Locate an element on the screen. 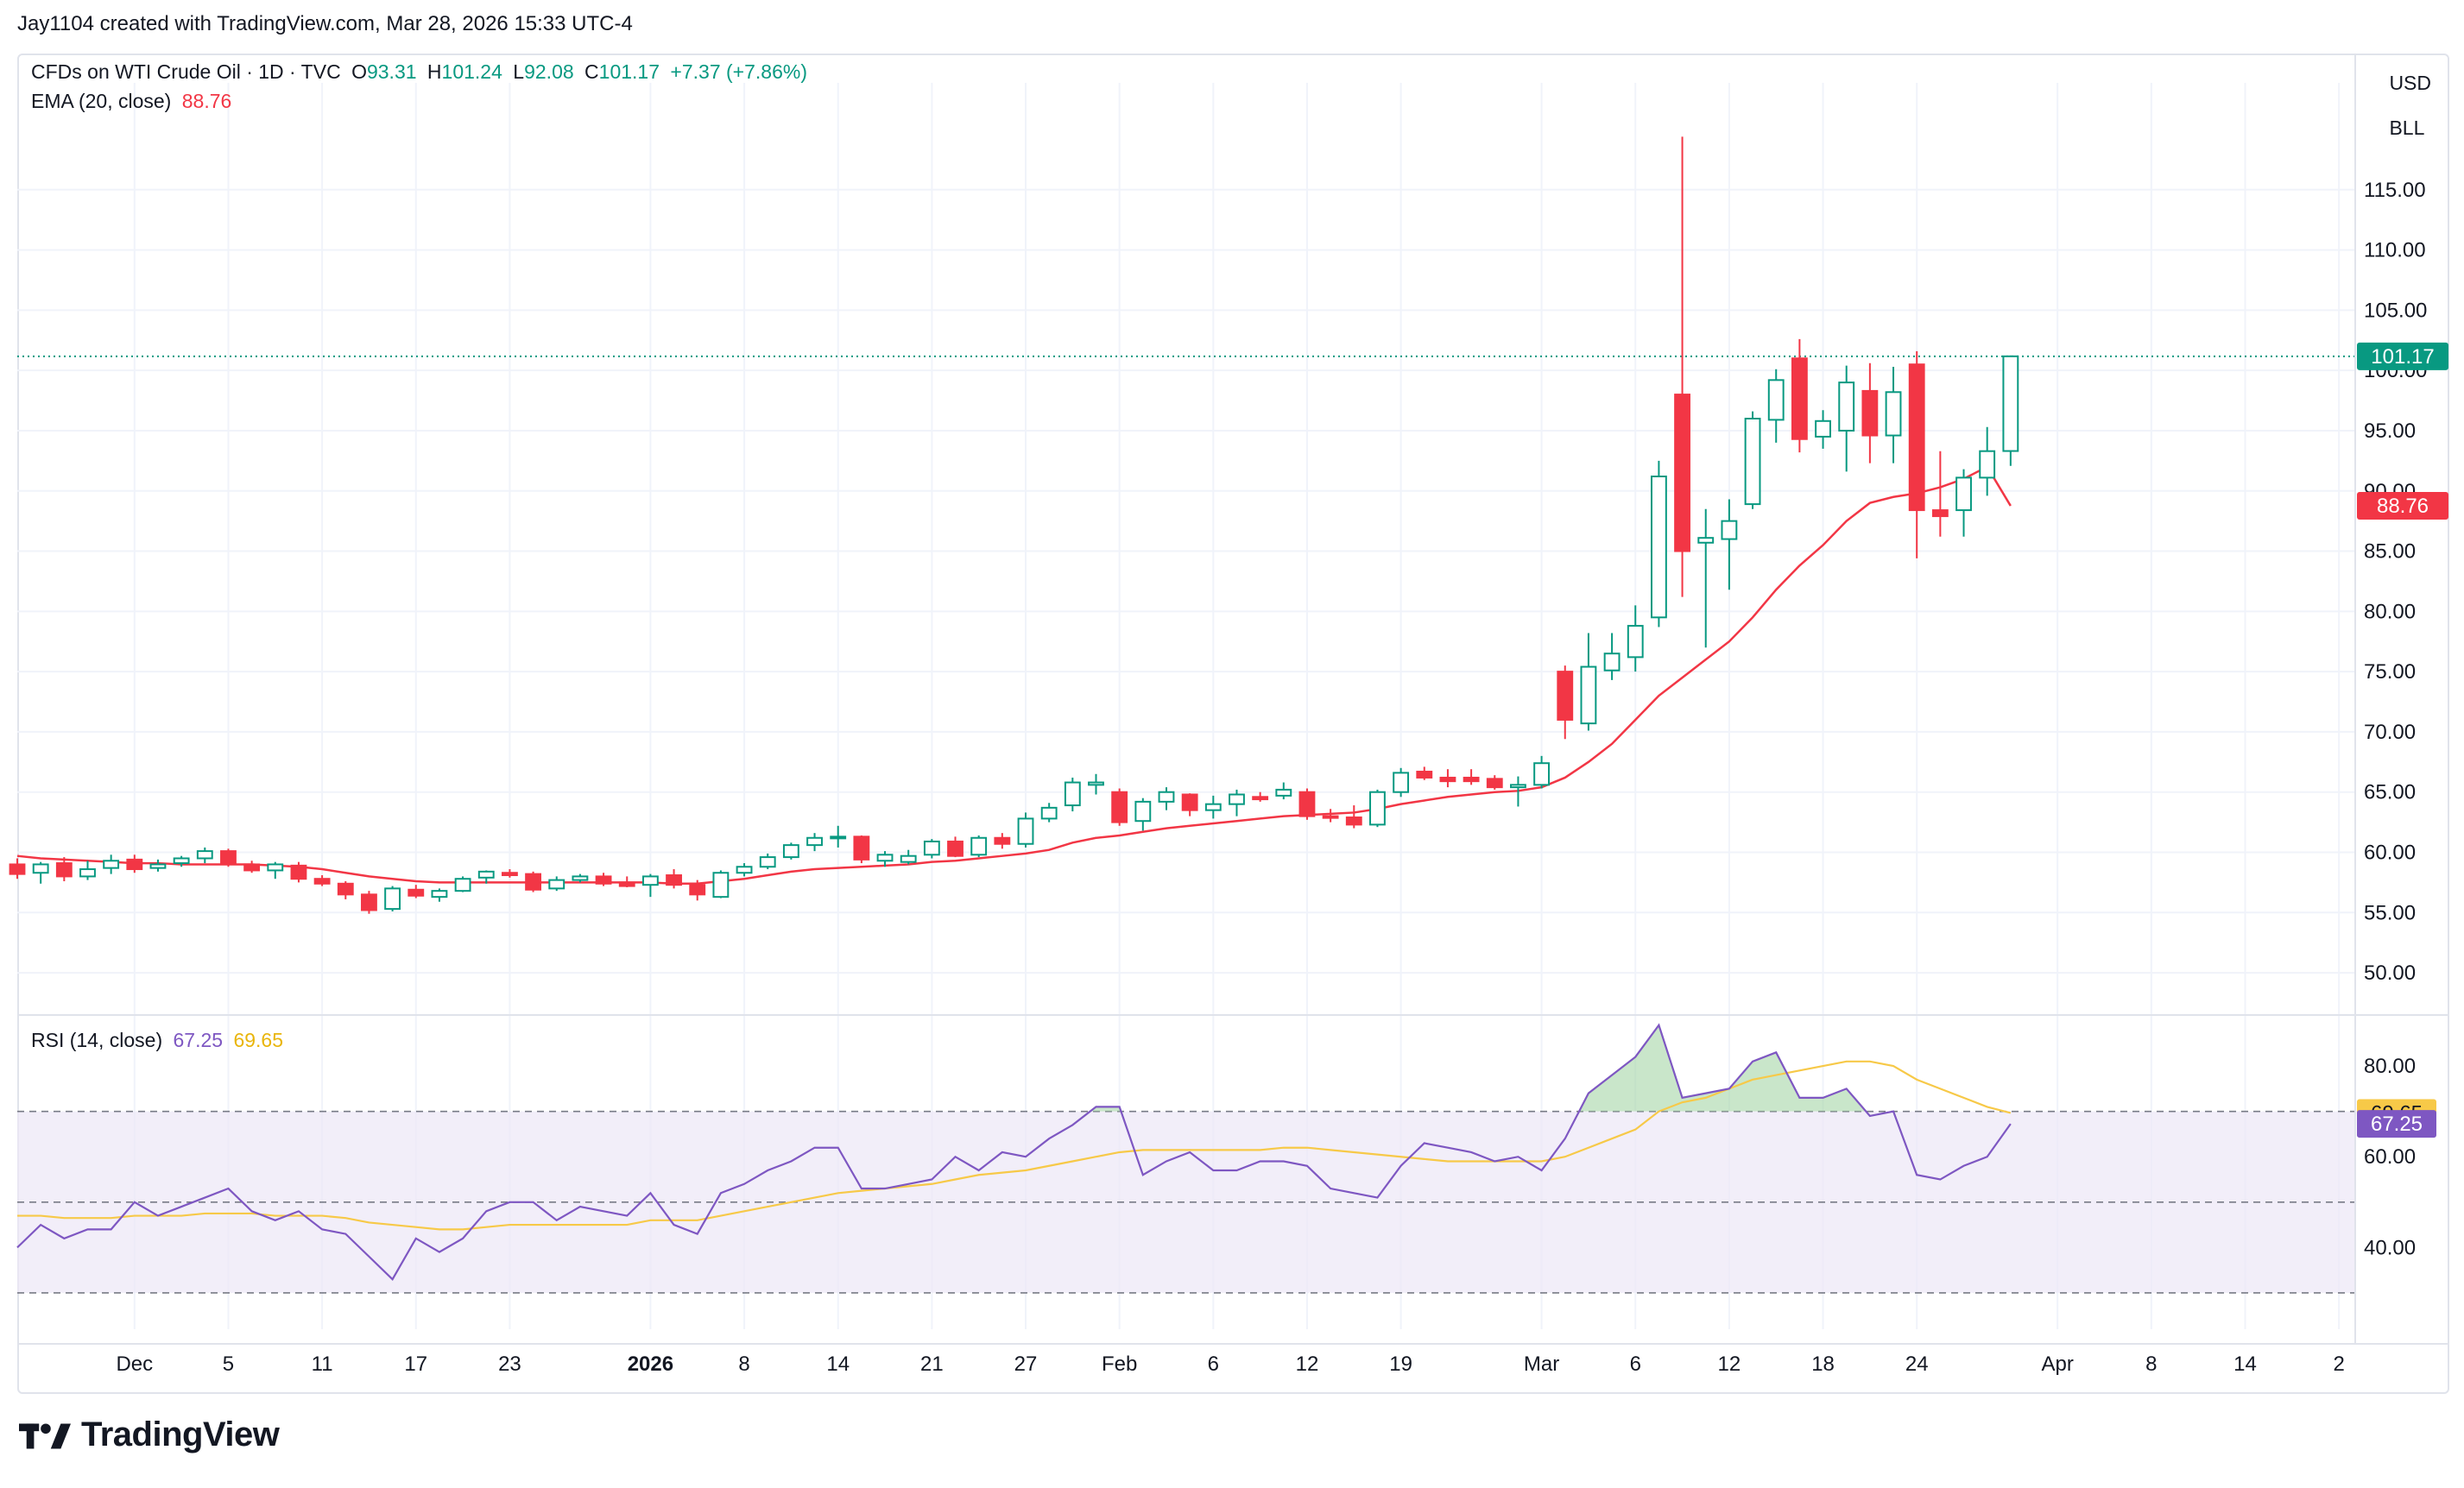  time-tick-label: 8 is located at coordinates (2151, 1364).